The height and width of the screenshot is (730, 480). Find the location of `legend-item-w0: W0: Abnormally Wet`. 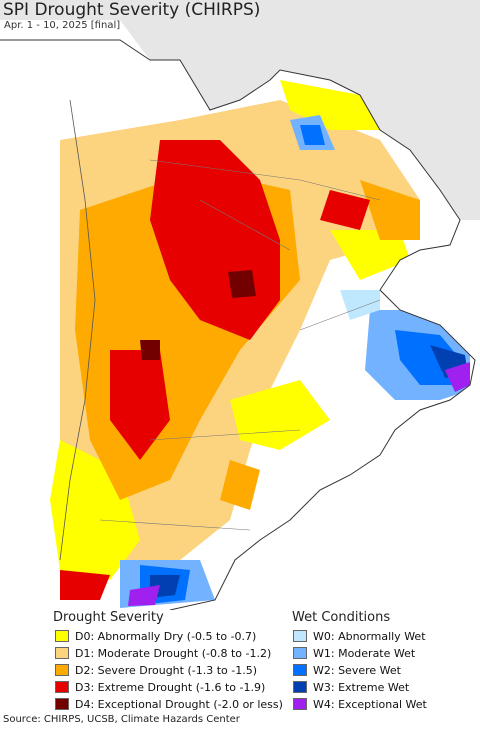

legend-item-w0: W0: Abnormally Wet is located at coordinates (359, 636).